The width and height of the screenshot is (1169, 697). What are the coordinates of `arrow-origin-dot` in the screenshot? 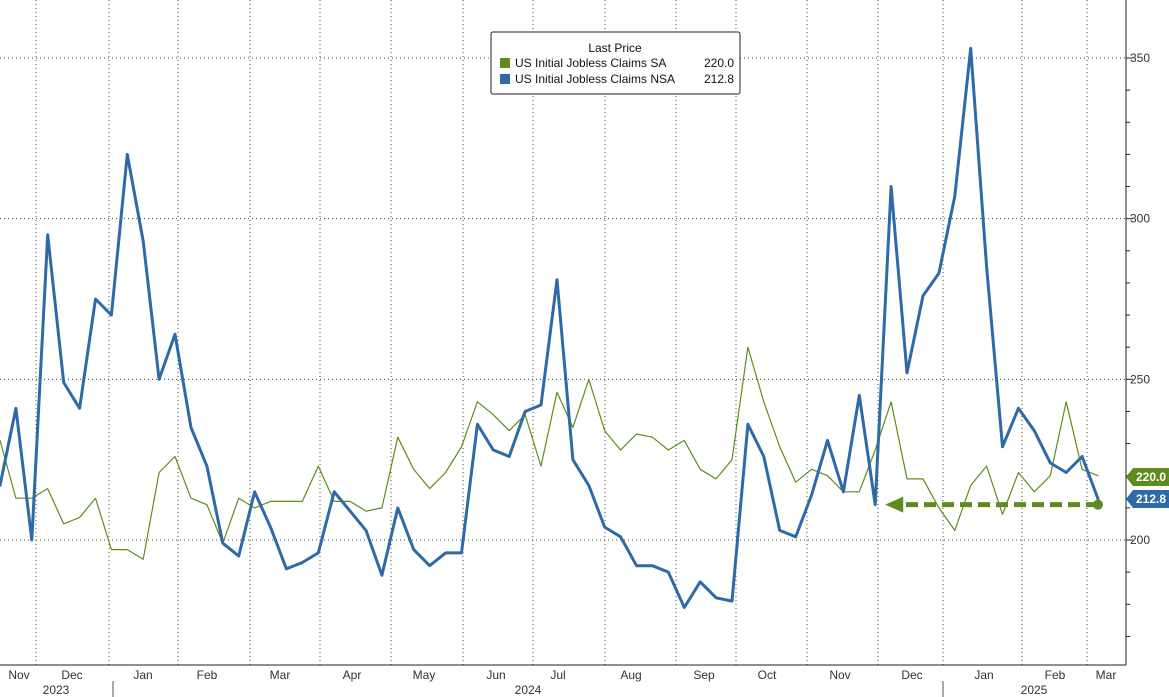 It's located at (1098, 504).